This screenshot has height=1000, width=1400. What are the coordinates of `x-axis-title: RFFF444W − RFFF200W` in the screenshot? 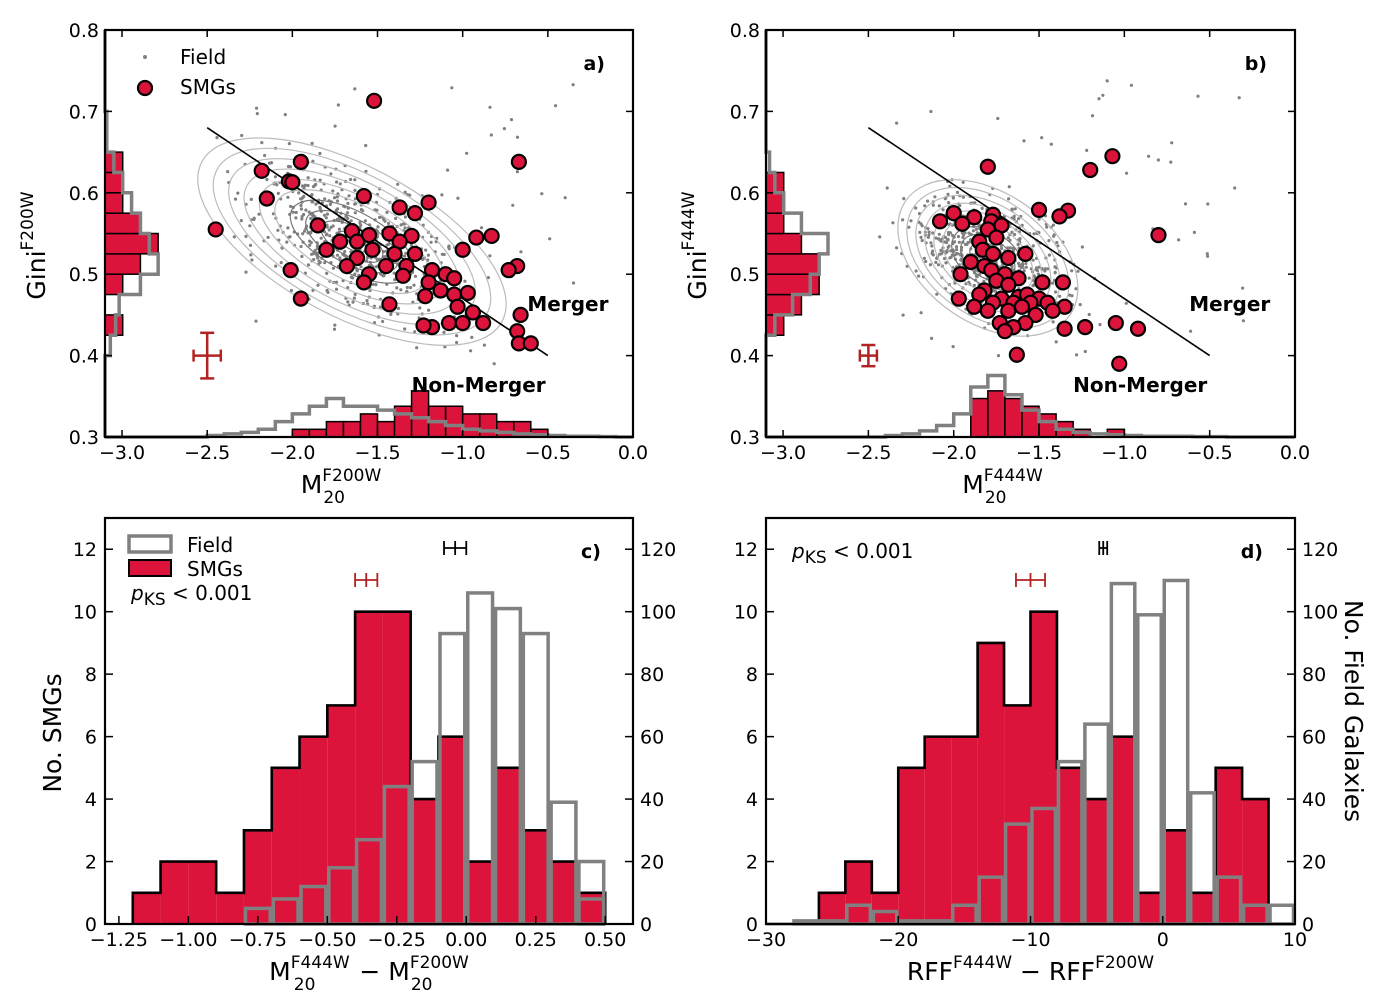 It's located at (1030, 969).